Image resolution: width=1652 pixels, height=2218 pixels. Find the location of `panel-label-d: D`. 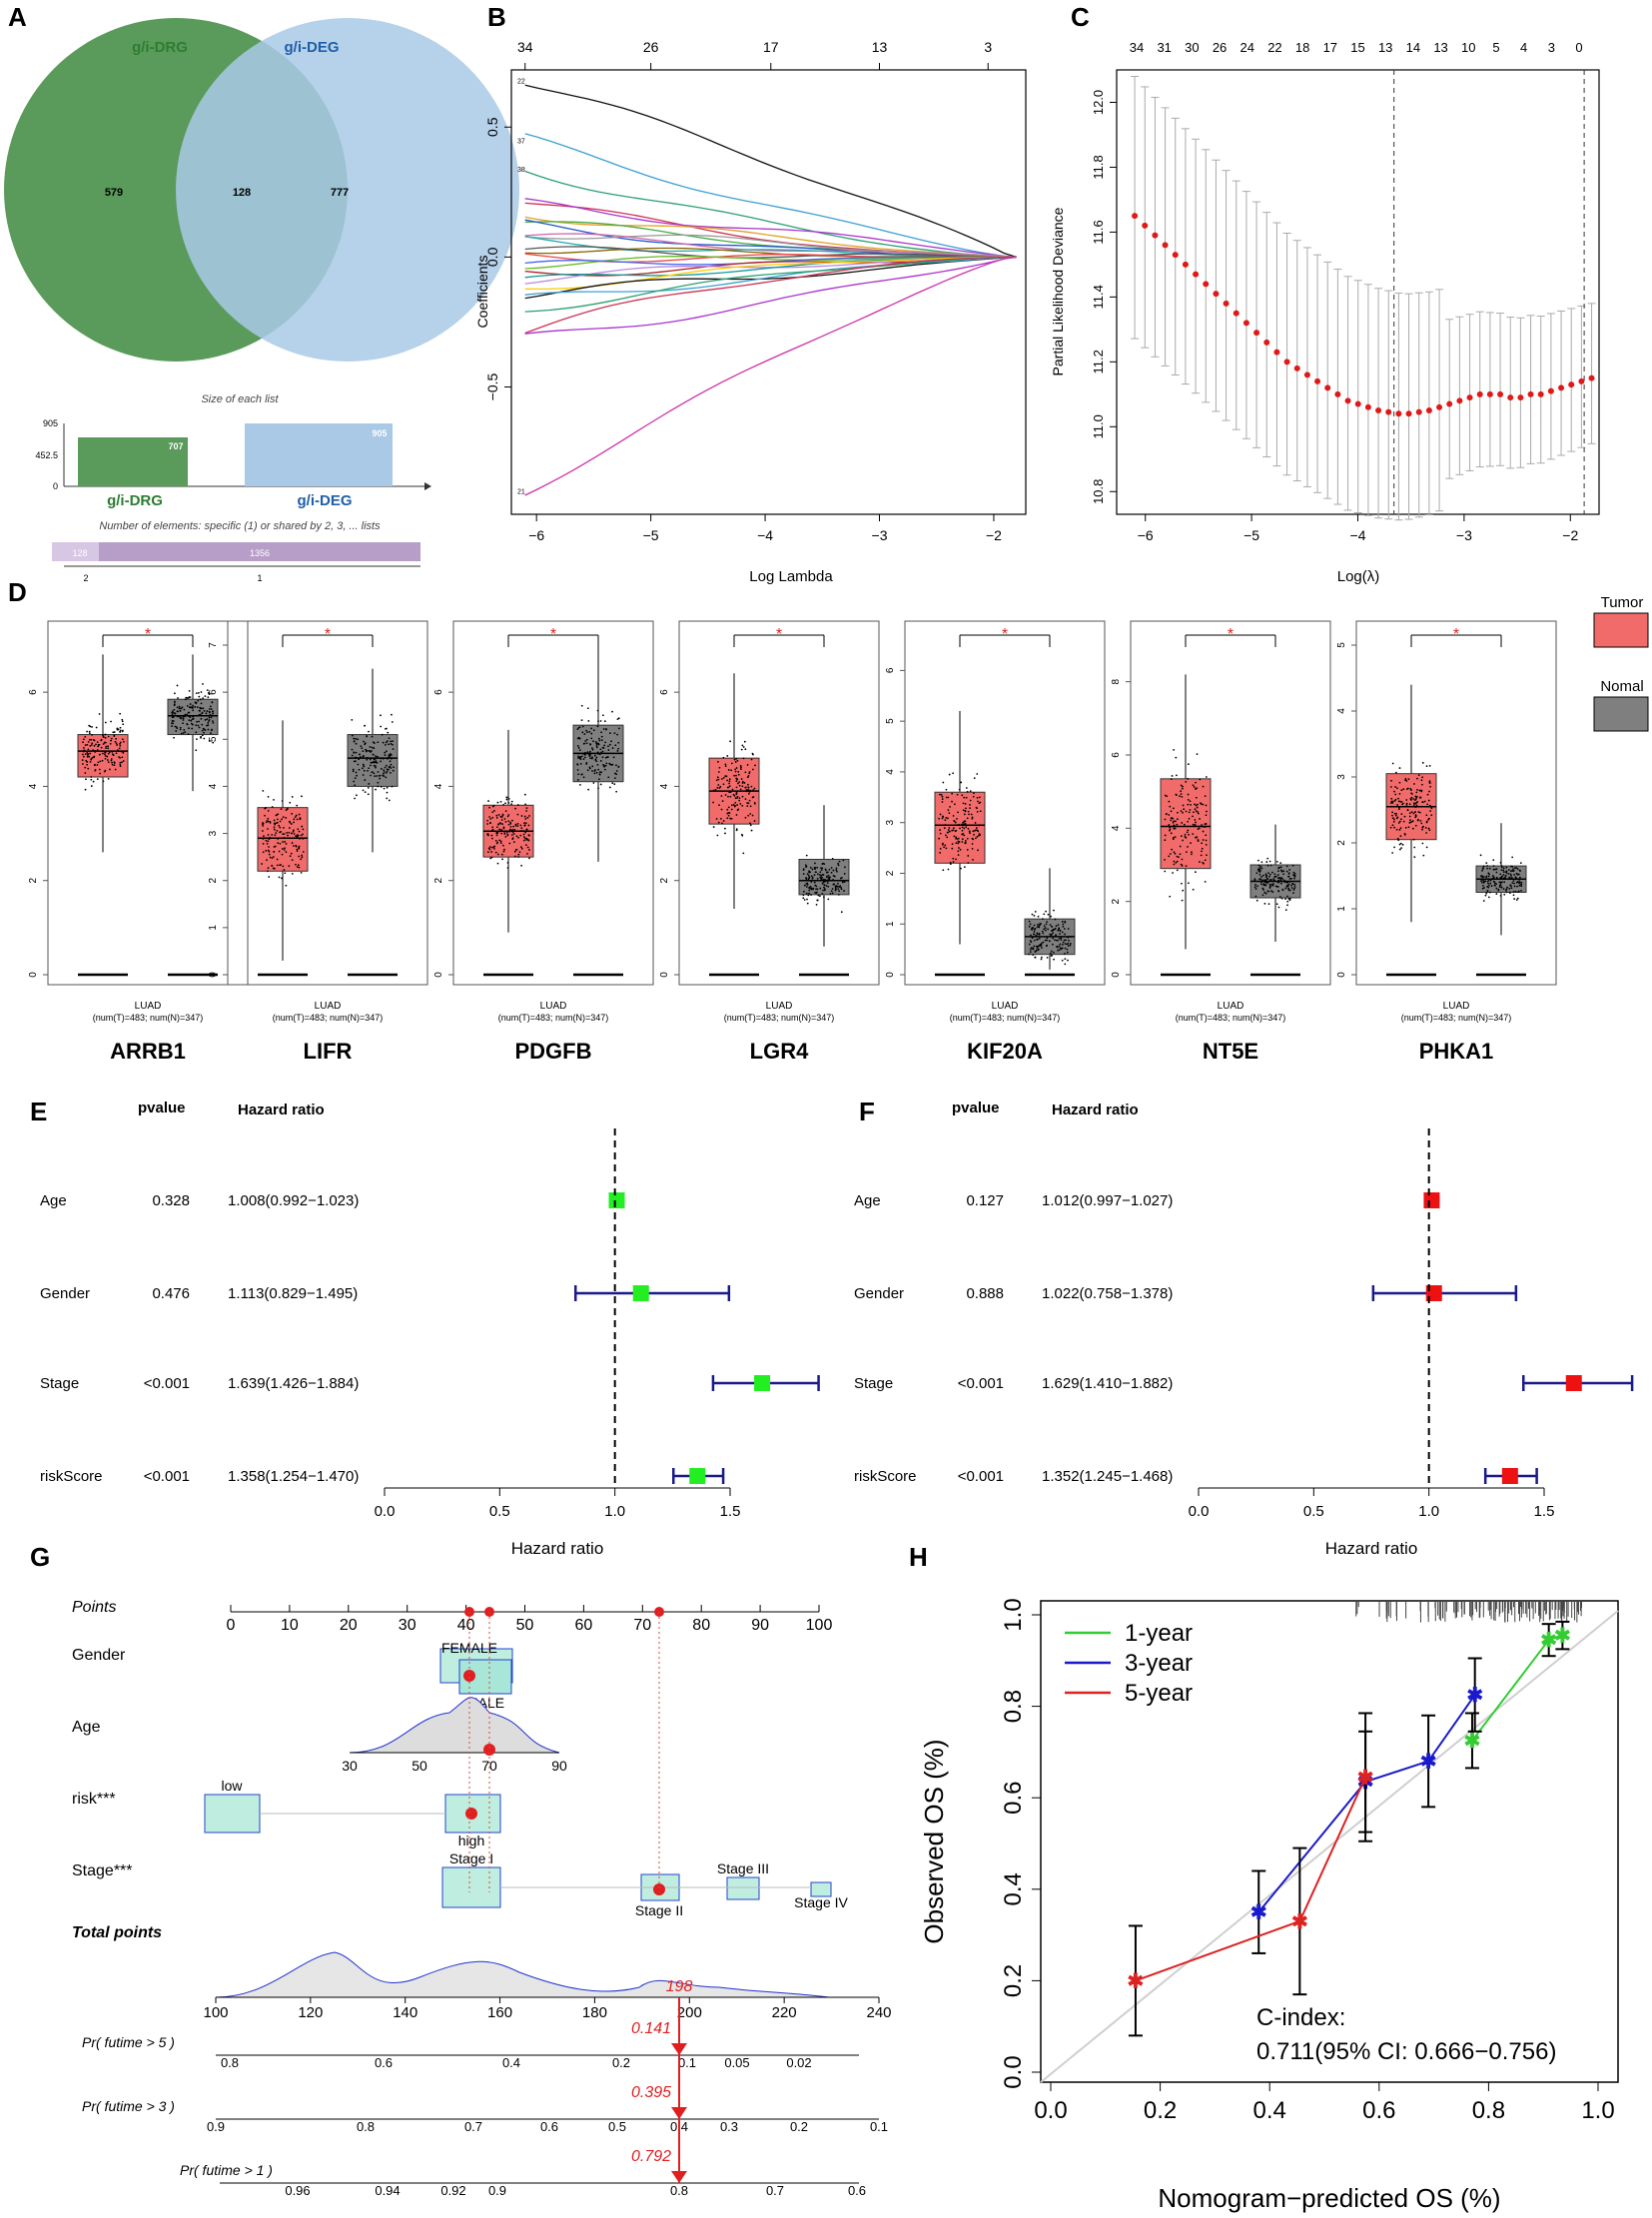

panel-label-d: D is located at coordinates (17, 592).